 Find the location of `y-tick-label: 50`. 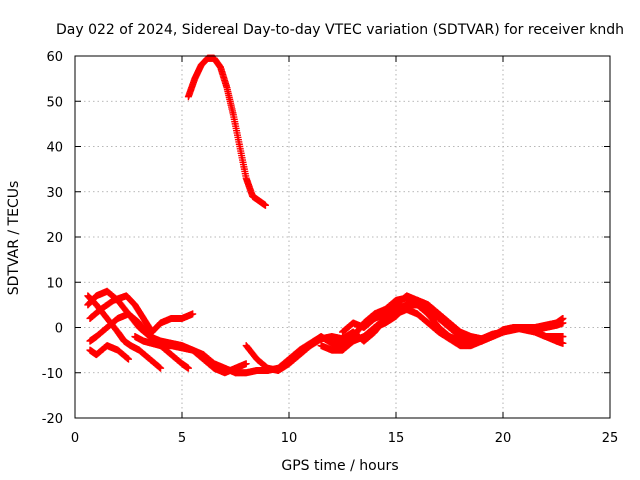

y-tick-label: 50 is located at coordinates (54, 102).